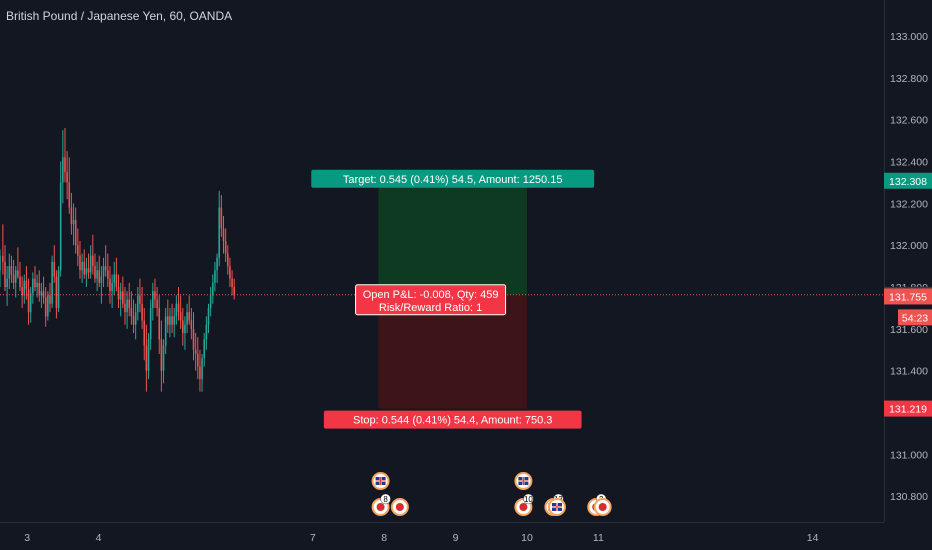 This screenshot has width=932, height=550. I want to click on stop-label-bg, so click(452, 419).